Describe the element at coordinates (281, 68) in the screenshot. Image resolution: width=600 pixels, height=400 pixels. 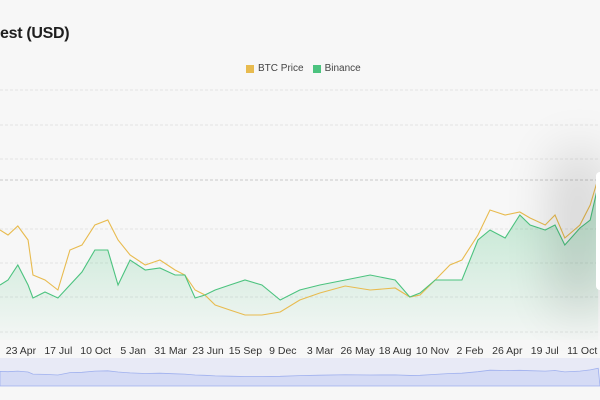
I see `legend-label: BTC Price` at that location.